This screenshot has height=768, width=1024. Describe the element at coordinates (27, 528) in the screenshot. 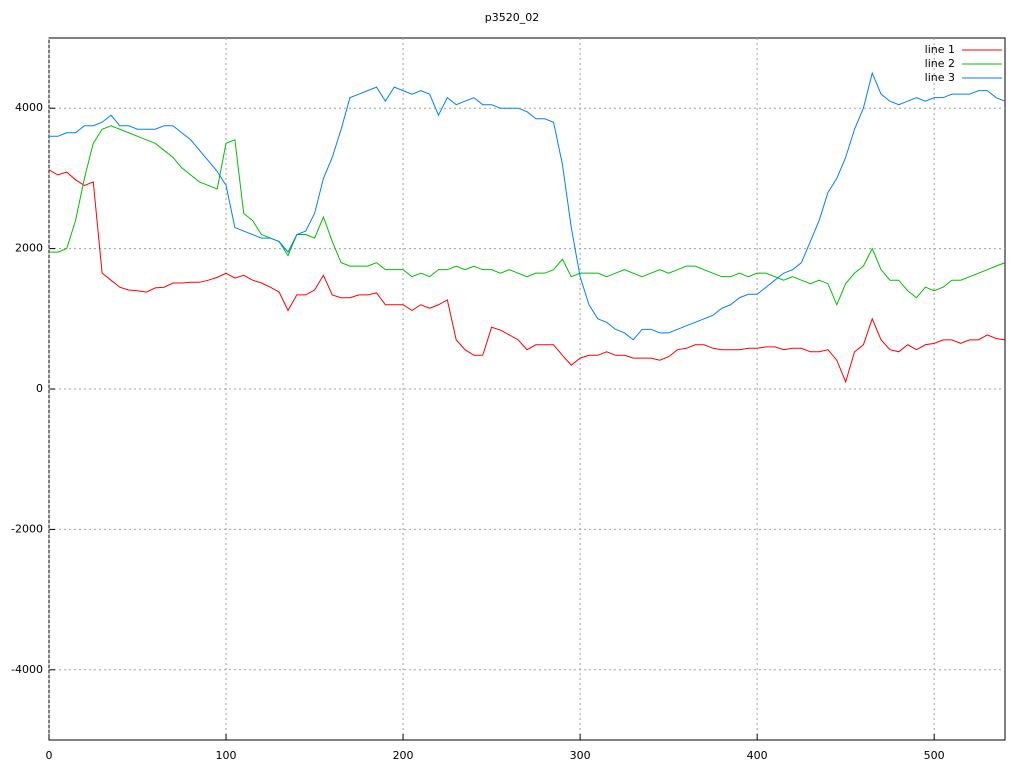

I see `y-tick-label: -2000` at that location.